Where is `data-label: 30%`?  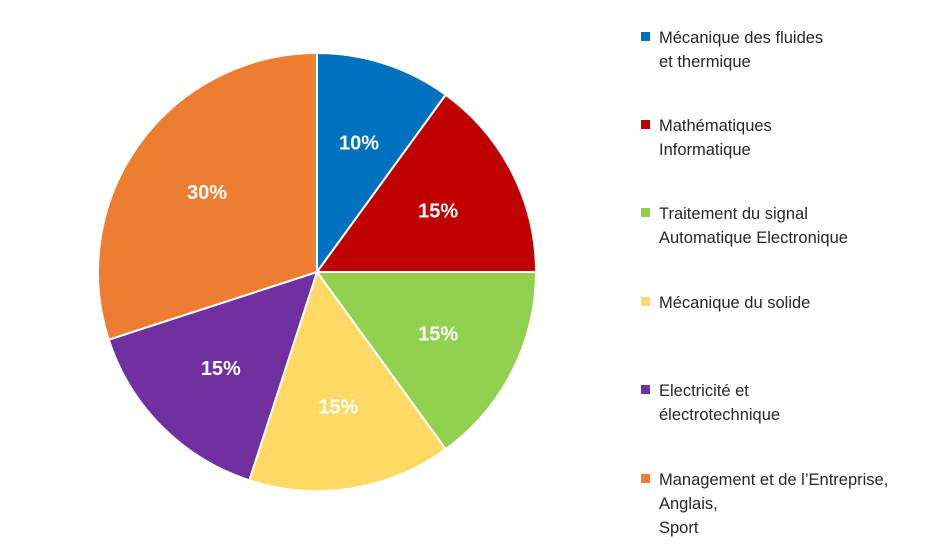
data-label: 30% is located at coordinates (207, 193).